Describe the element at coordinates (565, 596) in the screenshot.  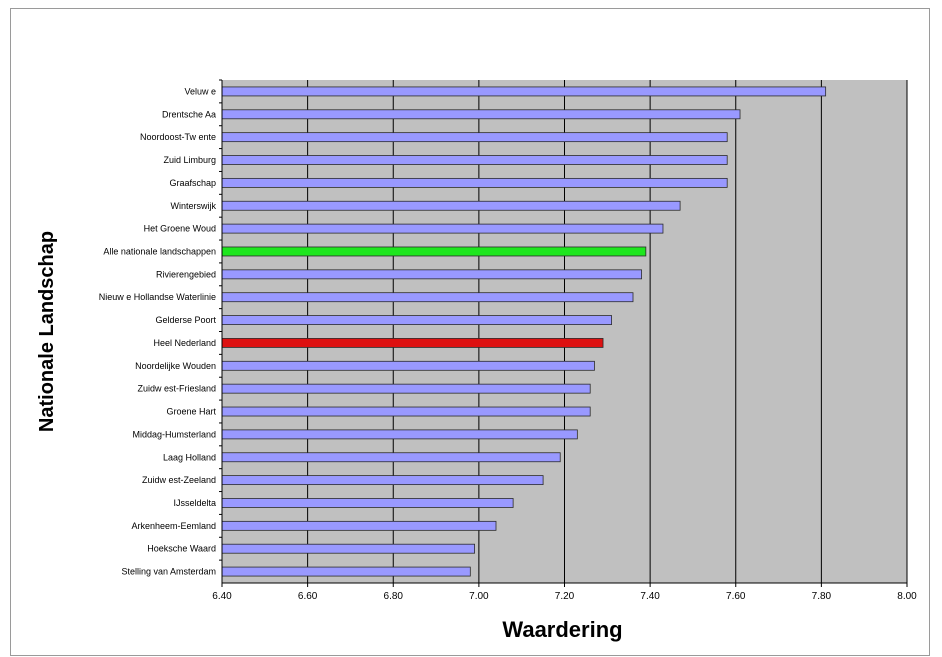
I see `x-tick-label-4: 7.20` at that location.